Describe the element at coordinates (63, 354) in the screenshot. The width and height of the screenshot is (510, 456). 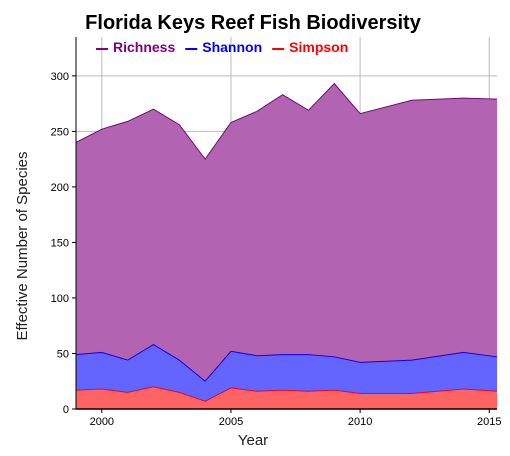
I see `y-tick-label-50: 50` at that location.